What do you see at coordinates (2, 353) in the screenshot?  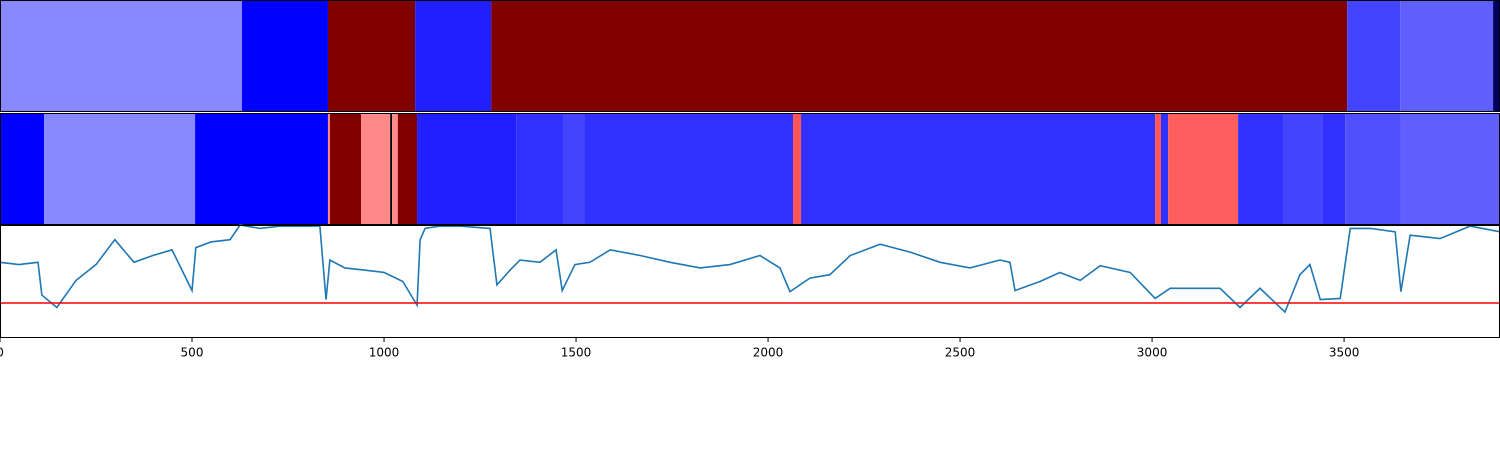 I see `x-tick-label: 0` at bounding box center [2, 353].